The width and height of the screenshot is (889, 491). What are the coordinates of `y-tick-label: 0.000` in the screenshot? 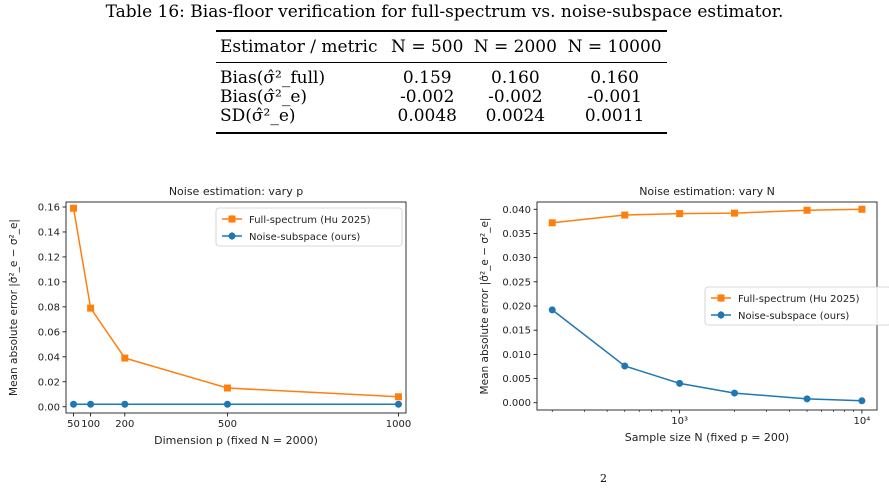 It's located at (516, 403).